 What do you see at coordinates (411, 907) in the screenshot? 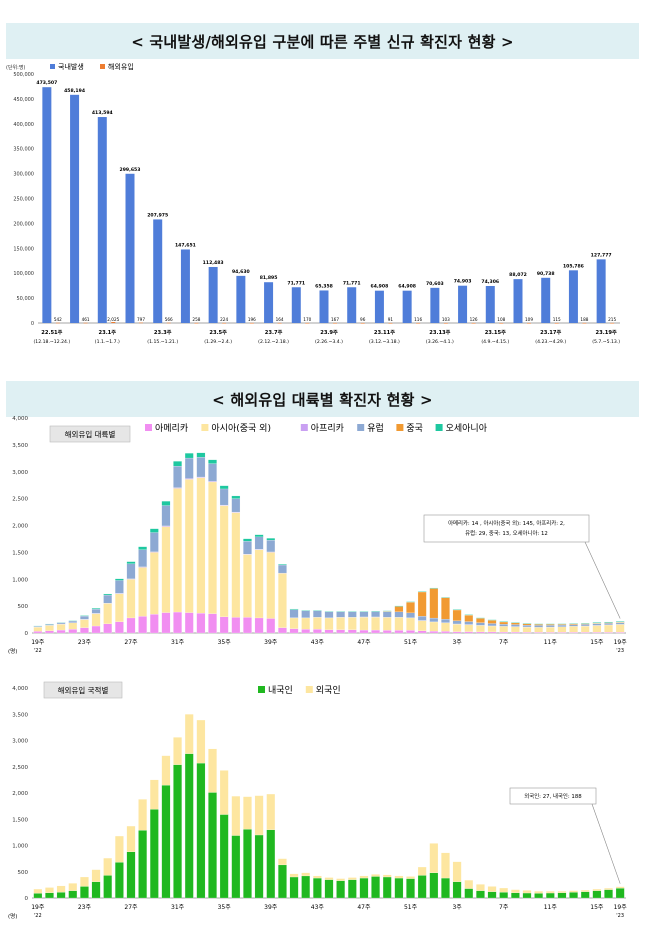
I see `x-tick-label: 51주` at bounding box center [411, 907].